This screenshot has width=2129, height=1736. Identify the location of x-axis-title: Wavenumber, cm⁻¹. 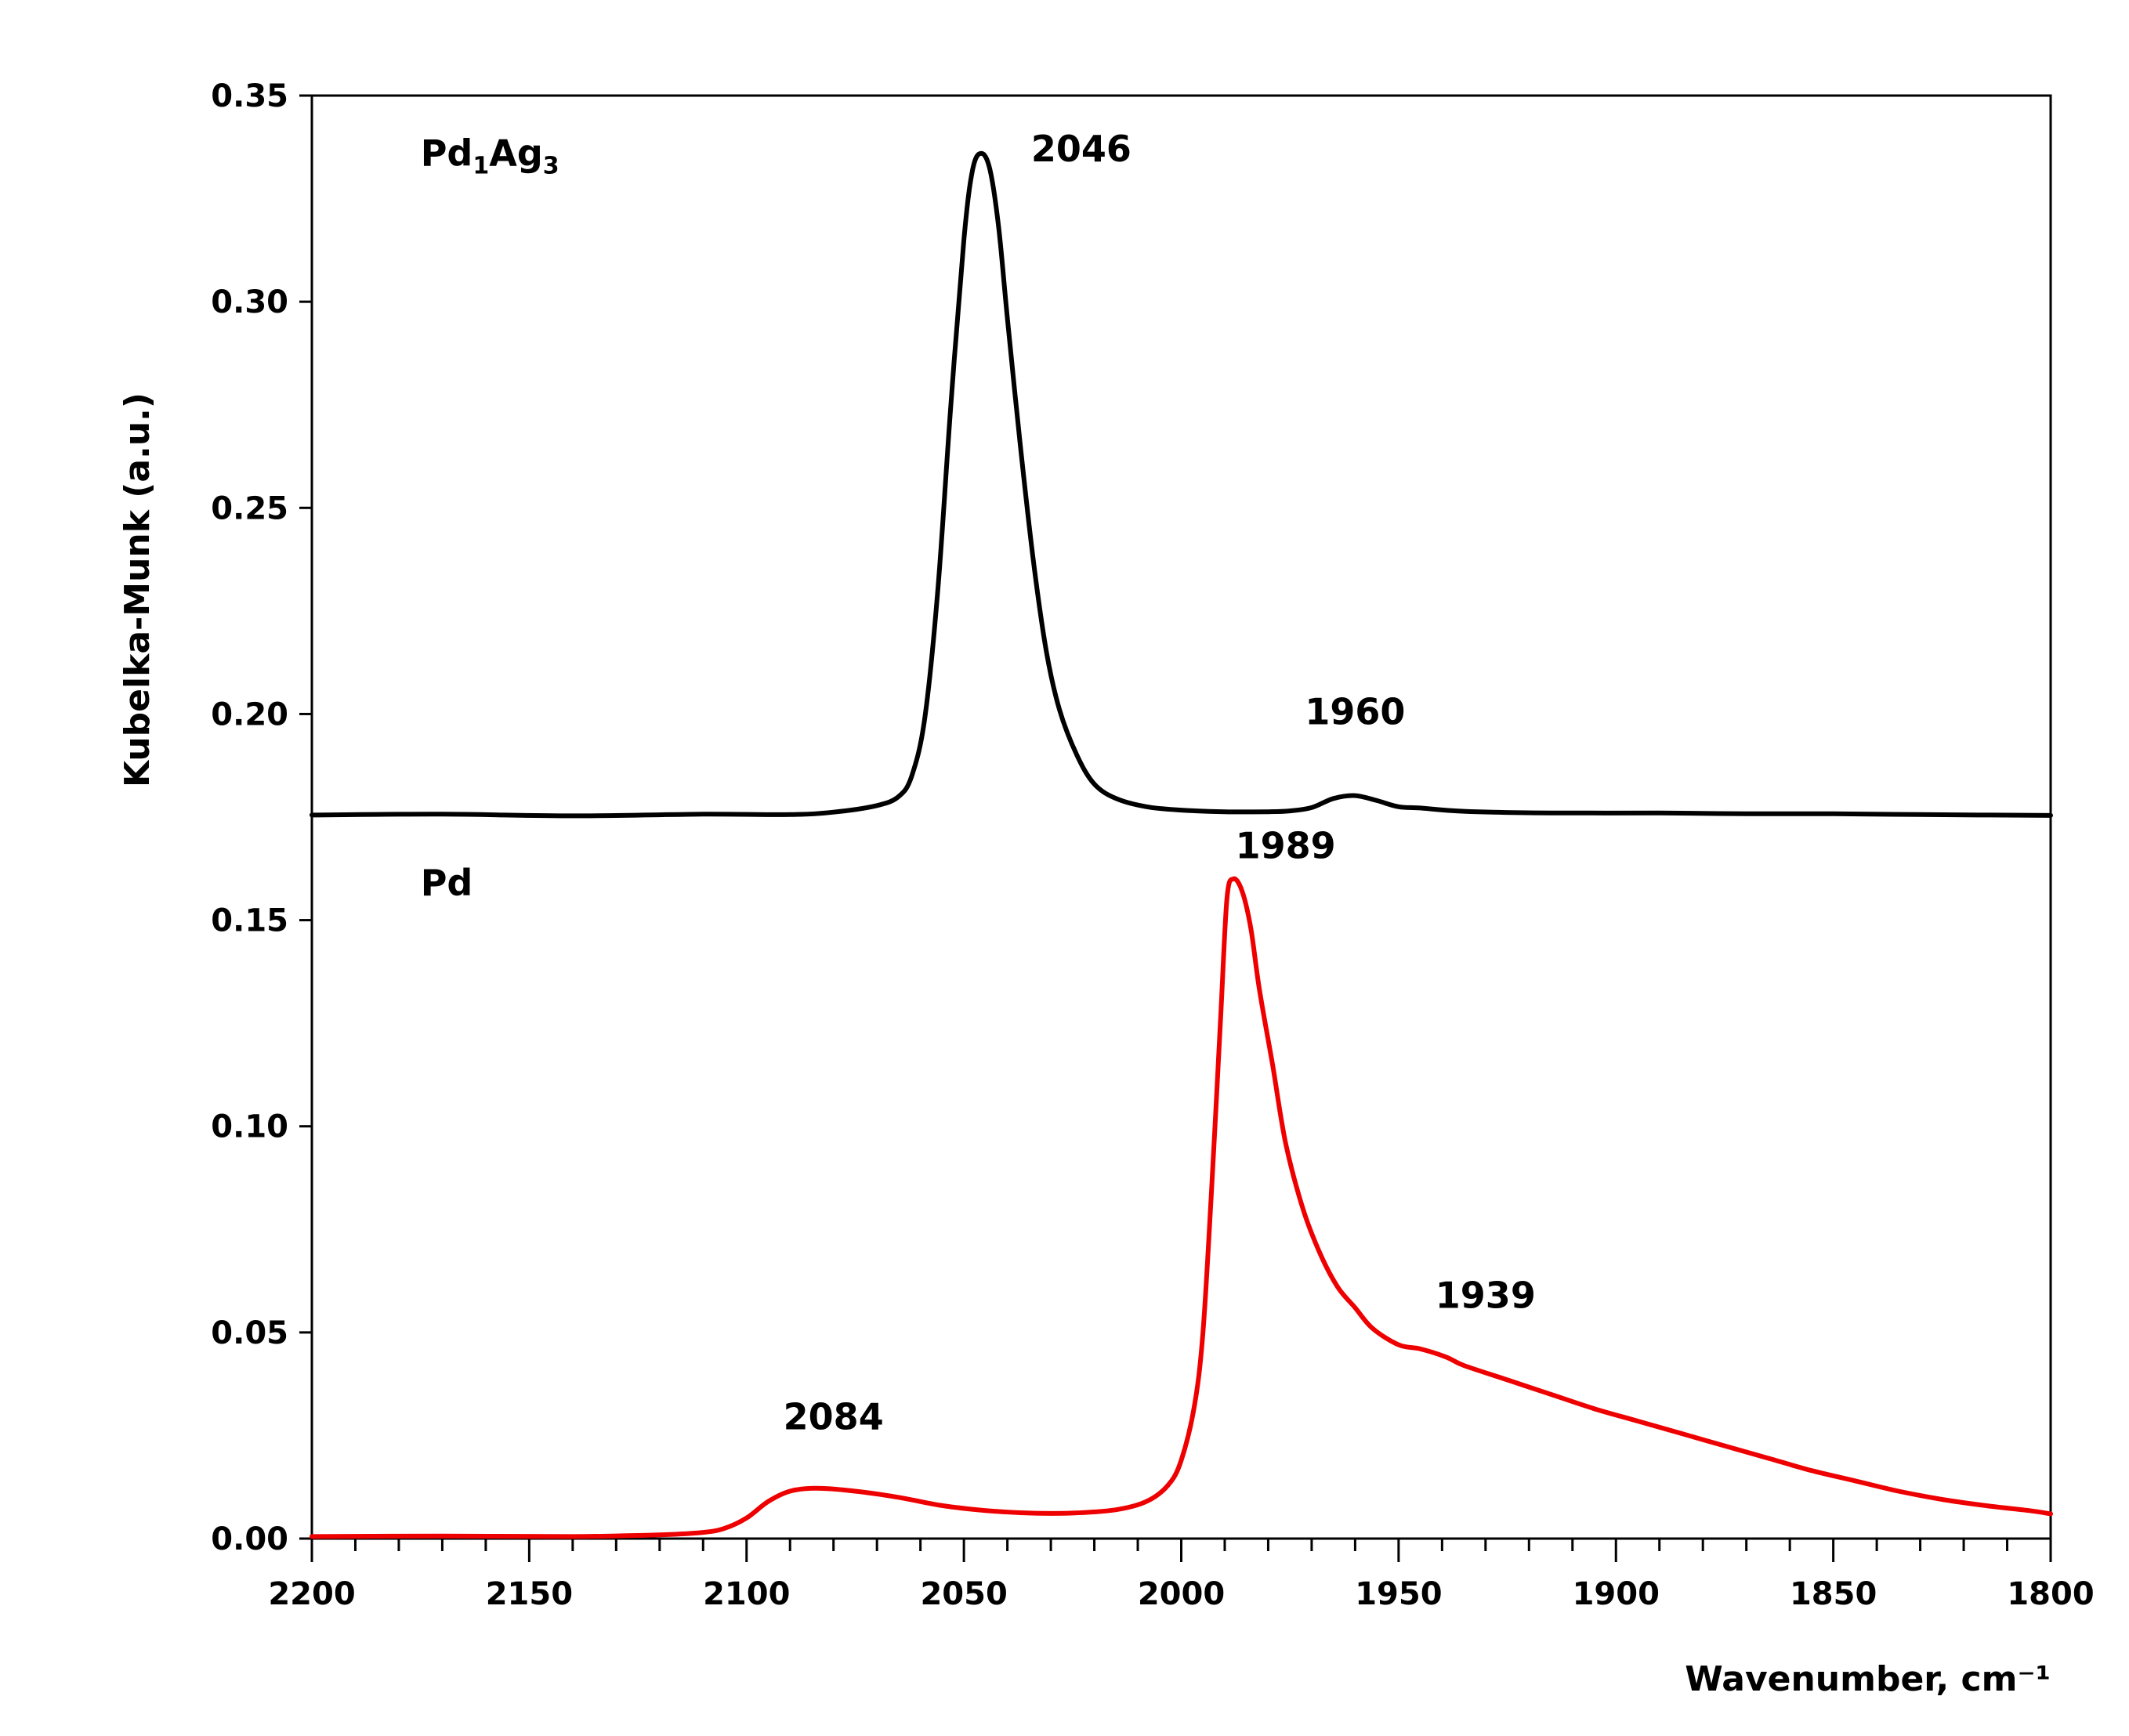
(1868, 1679).